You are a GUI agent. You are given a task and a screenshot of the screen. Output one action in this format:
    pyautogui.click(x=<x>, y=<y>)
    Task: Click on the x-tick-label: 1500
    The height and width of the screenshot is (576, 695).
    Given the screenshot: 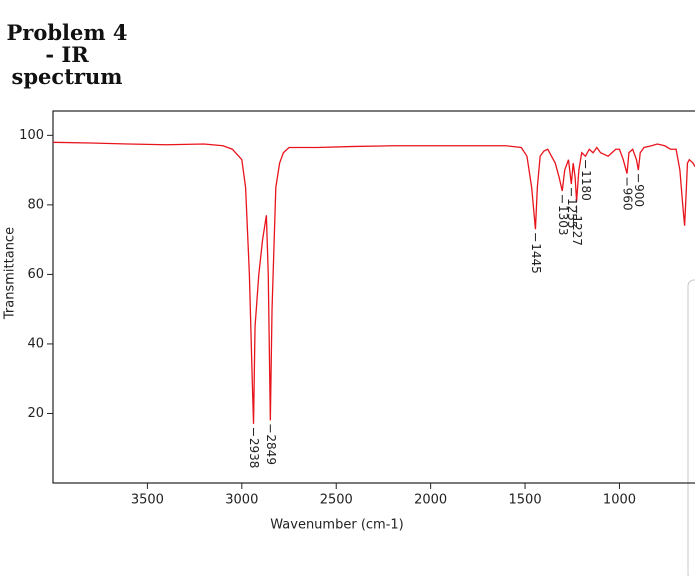 What is the action you would take?
    pyautogui.click(x=525, y=500)
    